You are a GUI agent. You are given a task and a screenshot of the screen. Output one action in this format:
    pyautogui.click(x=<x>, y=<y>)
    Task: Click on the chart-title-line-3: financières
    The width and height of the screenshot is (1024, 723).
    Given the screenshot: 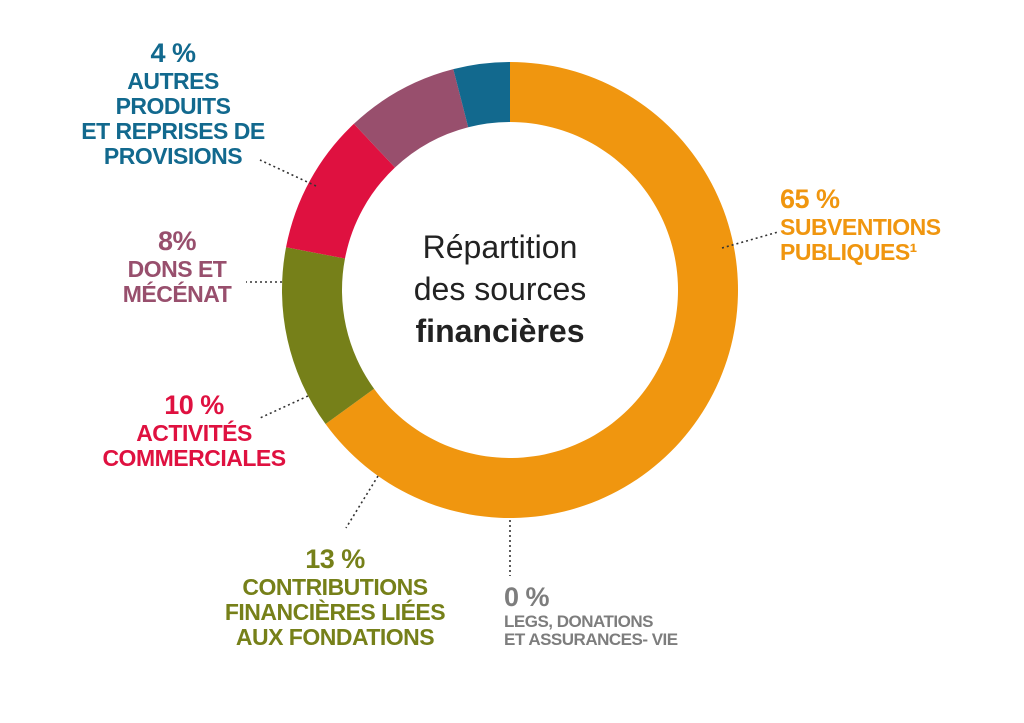 What is the action you would take?
    pyautogui.click(x=500, y=331)
    